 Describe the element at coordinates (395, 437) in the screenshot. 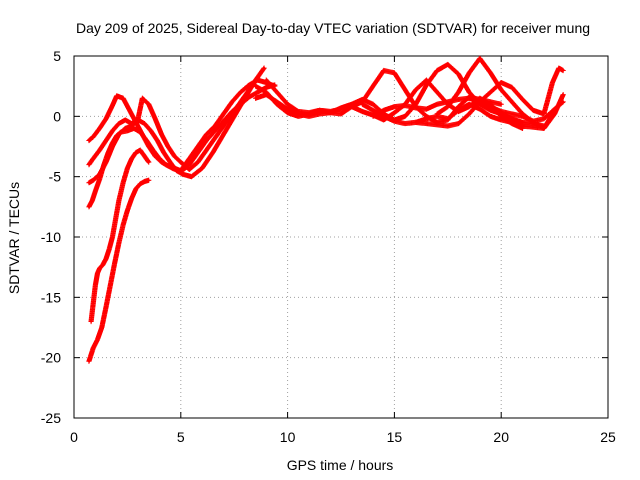

I see `x-tick-label: 15` at that location.